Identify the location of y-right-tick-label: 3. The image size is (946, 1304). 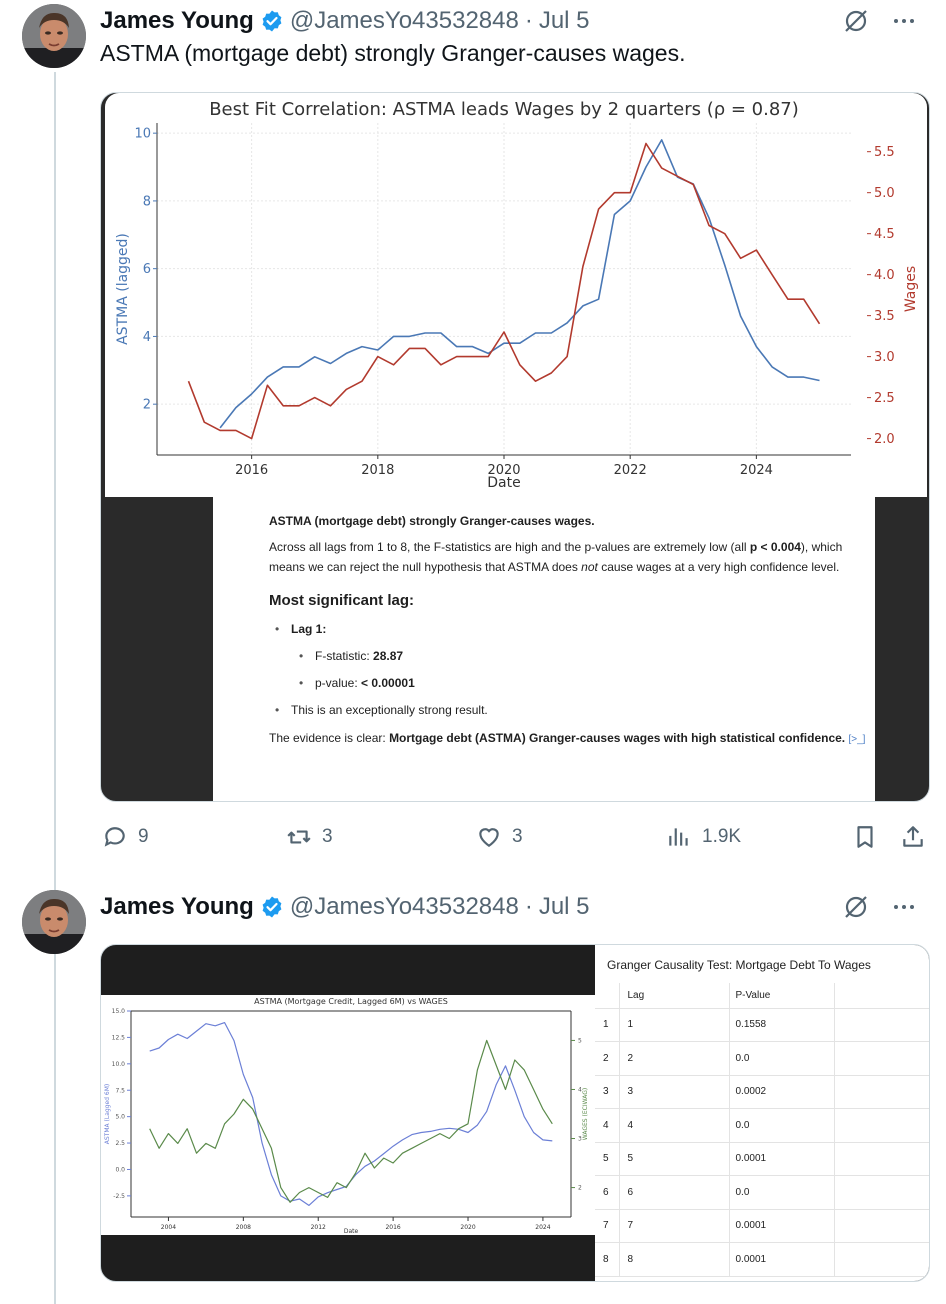
(580, 1139).